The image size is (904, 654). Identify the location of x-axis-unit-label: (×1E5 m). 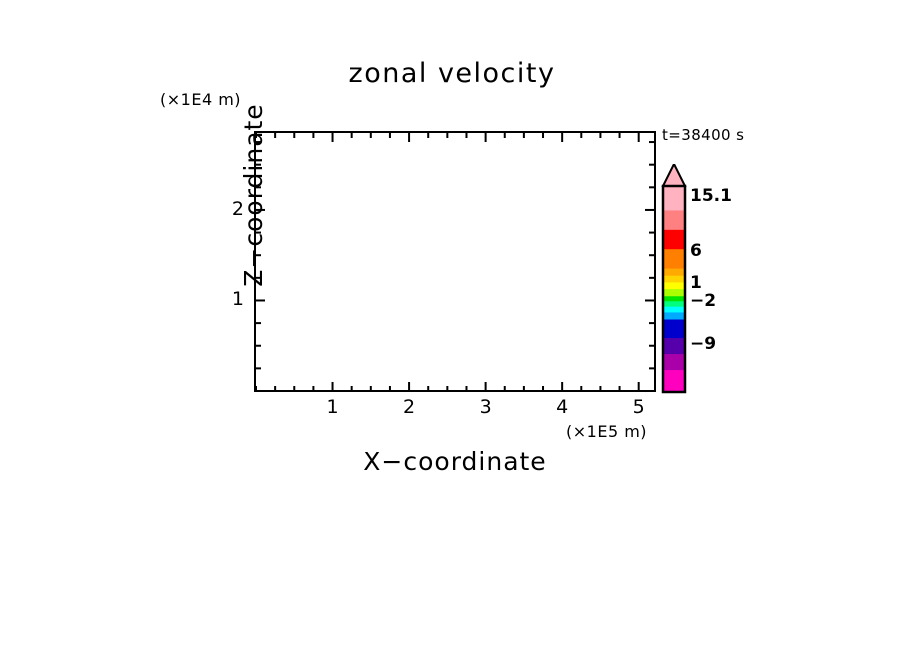
(607, 431).